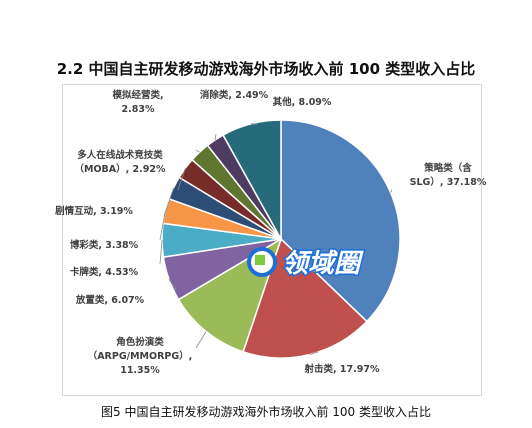 The height and width of the screenshot is (428, 532). I want to click on slice-label: 角色扮演类（ARPG/MMORPG）, 11.35%, so click(140, 356).